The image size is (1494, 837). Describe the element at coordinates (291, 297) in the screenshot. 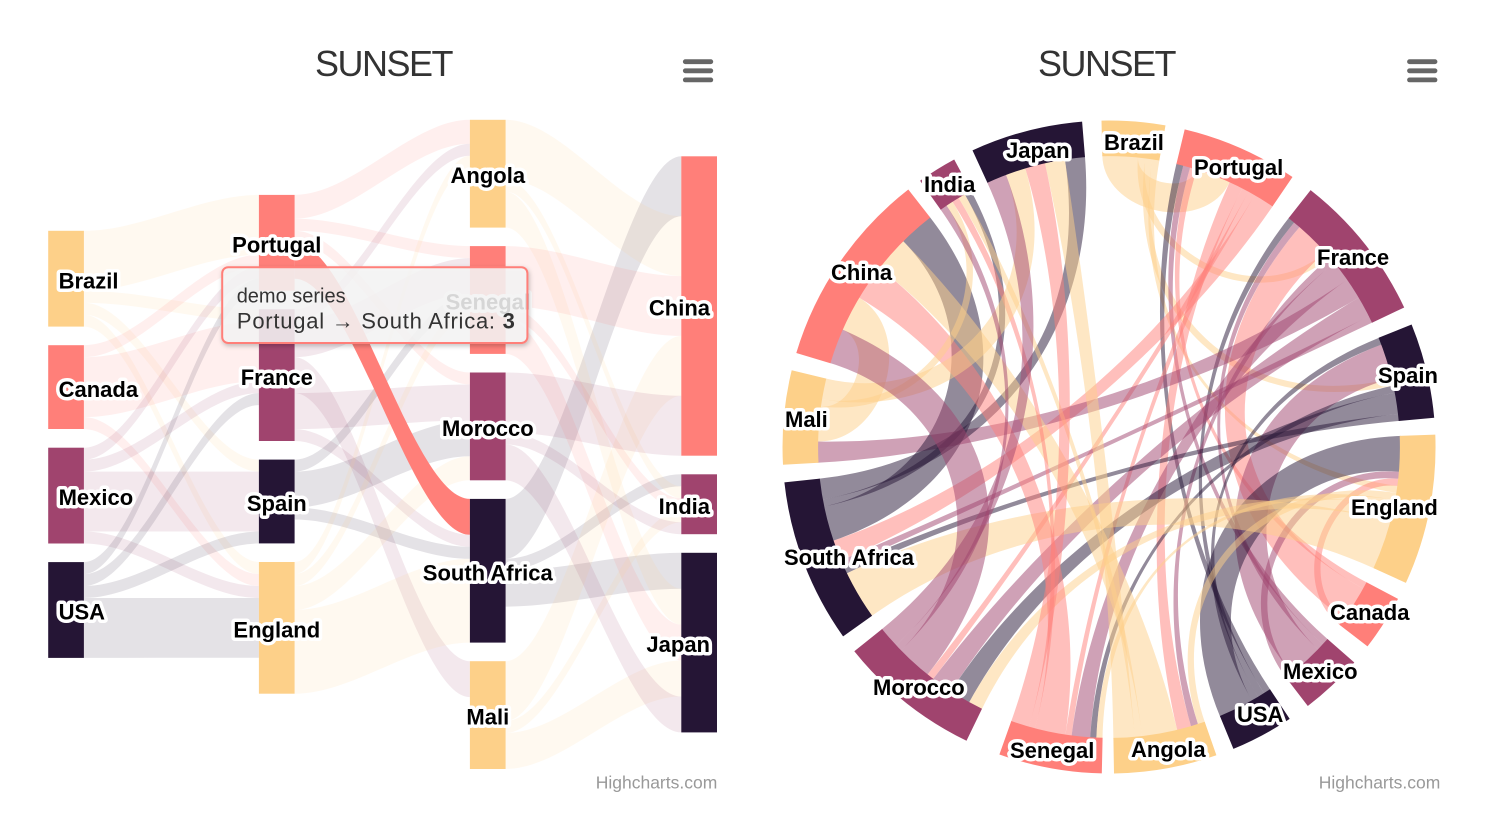

I see `svg-text: demo series` at that location.